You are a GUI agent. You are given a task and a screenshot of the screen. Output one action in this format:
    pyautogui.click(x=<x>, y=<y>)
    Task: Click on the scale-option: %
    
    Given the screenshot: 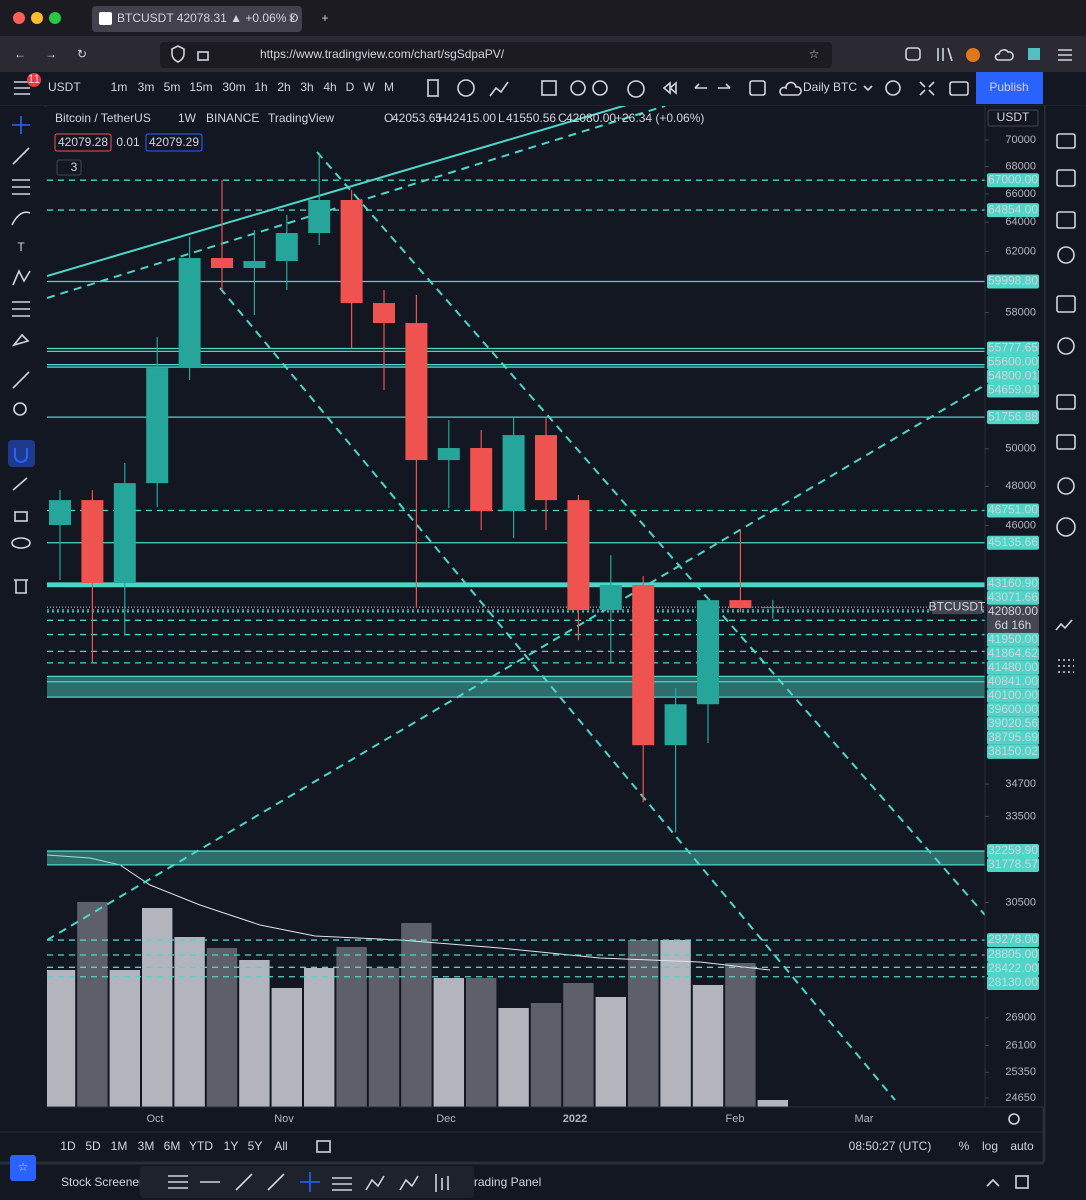 What is the action you would take?
    pyautogui.click(x=964, y=1146)
    